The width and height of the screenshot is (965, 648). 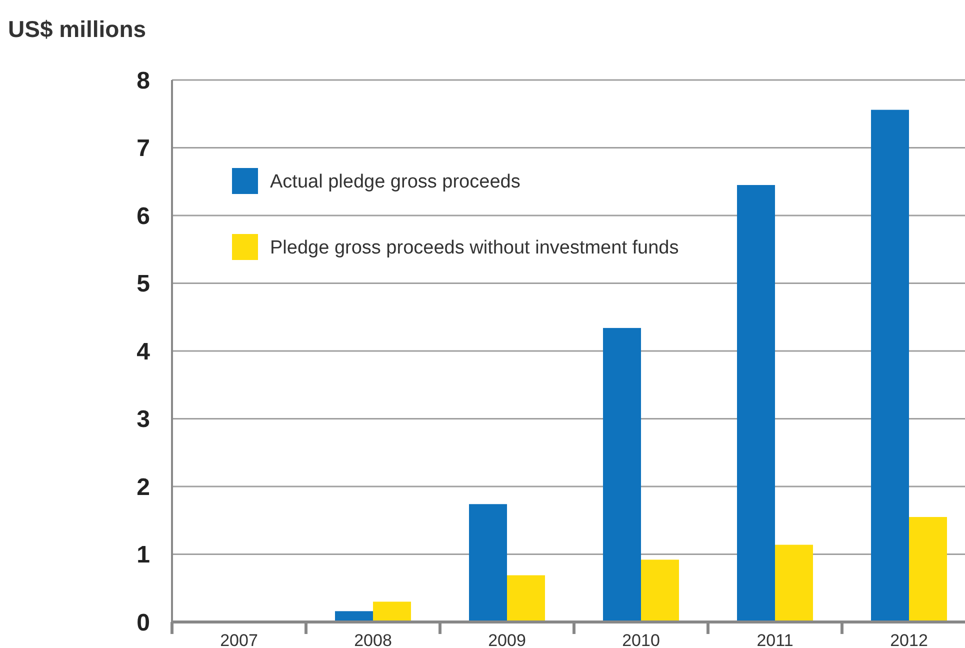 What do you see at coordinates (77, 29) in the screenshot?
I see `y-axis-title: US$ millions` at bounding box center [77, 29].